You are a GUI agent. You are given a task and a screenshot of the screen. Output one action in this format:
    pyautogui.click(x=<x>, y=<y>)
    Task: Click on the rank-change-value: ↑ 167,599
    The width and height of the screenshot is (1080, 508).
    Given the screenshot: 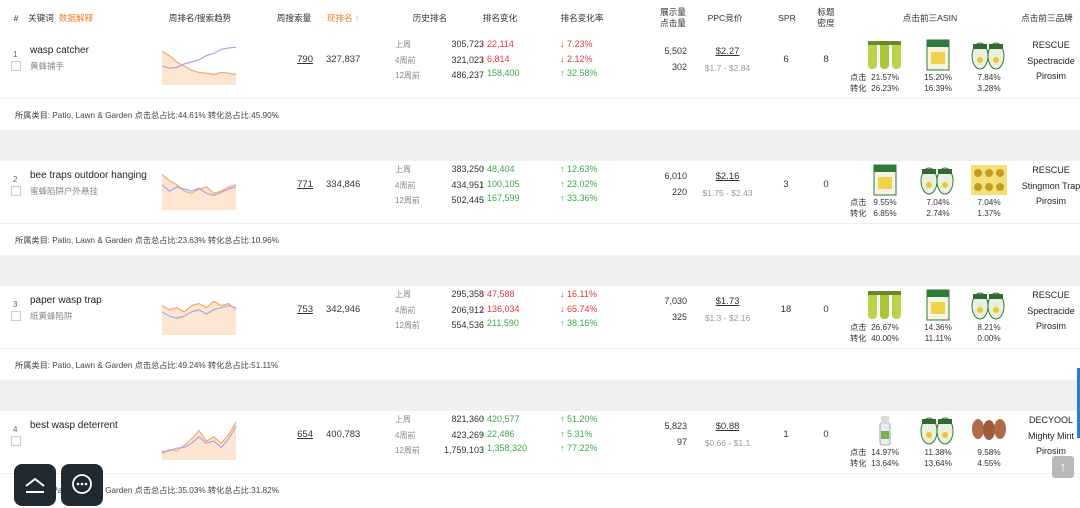 What is the action you would take?
    pyautogui.click(x=500, y=198)
    